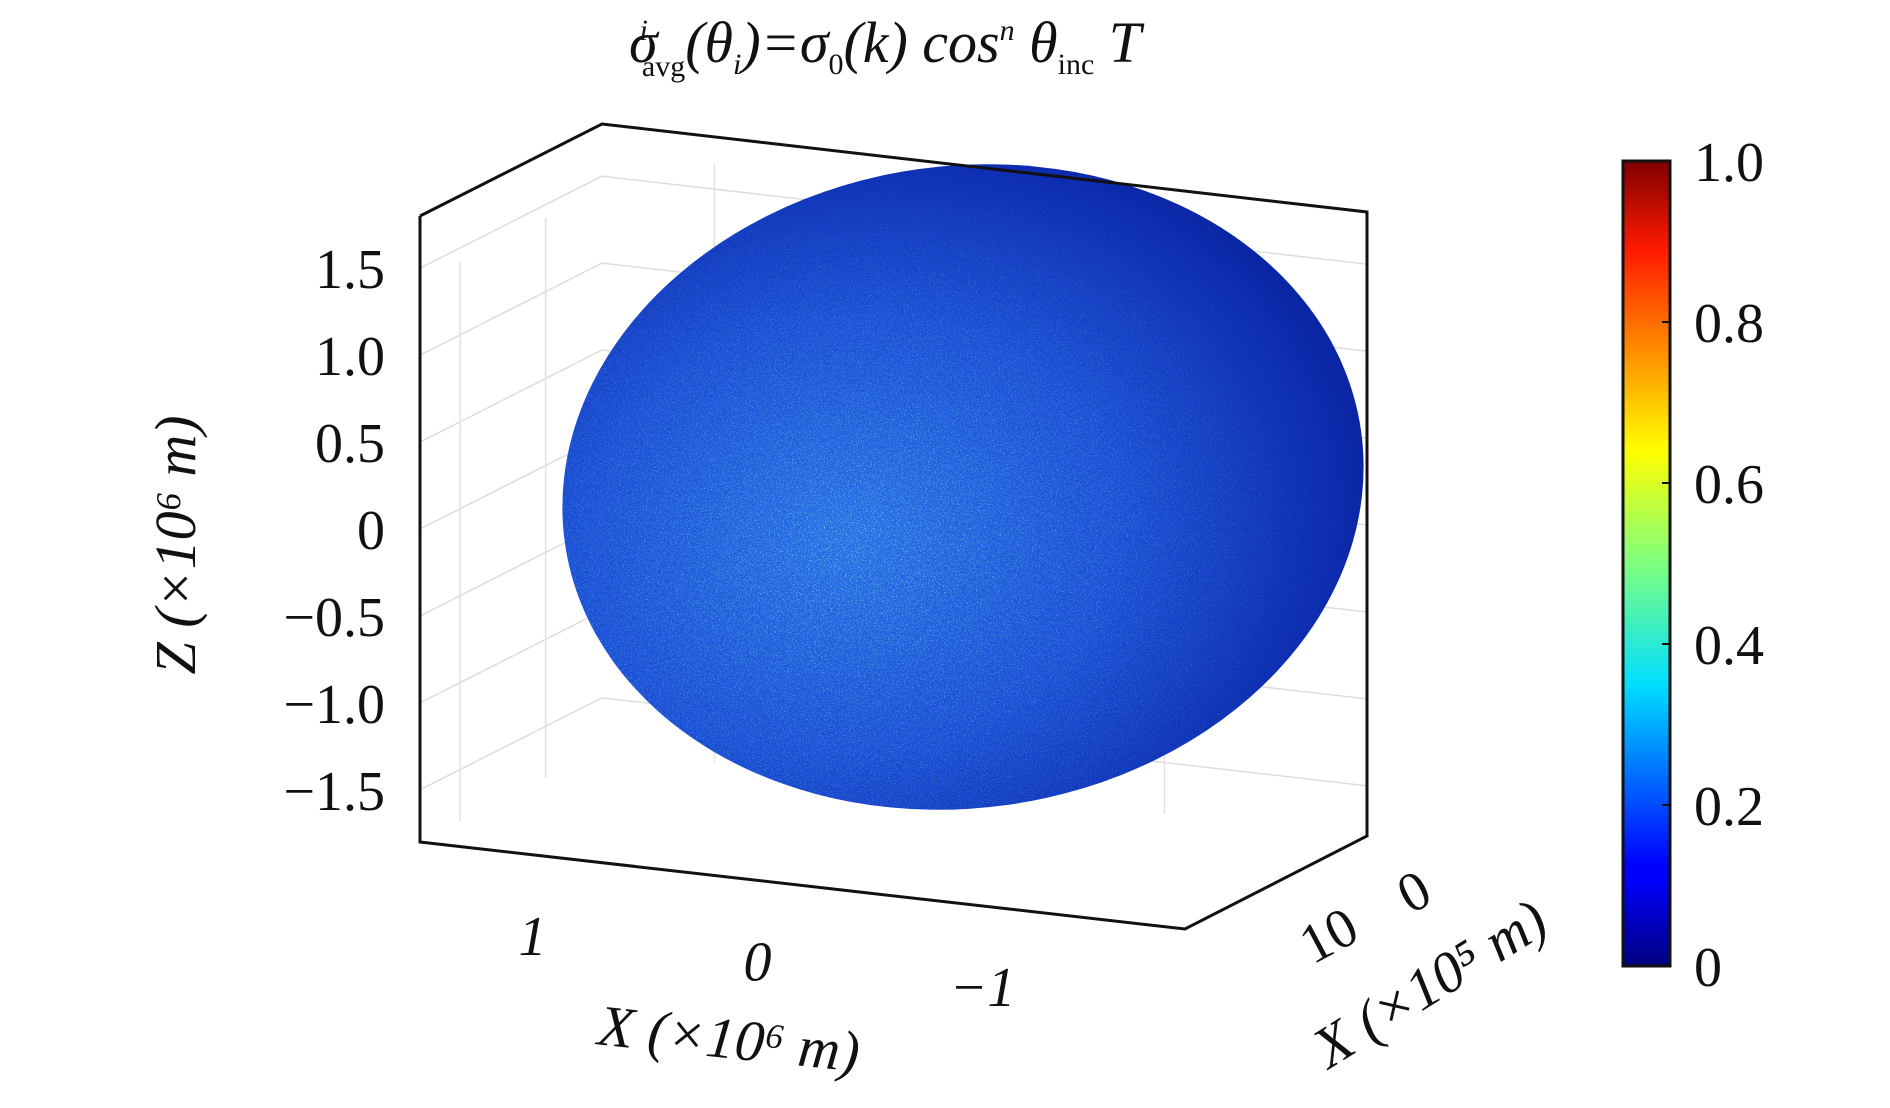 Image resolution: width=1890 pixels, height=1108 pixels. I want to click on chart-title: σi avg(θi)=σ0(k) cosn θinc T, so click(887, 46).